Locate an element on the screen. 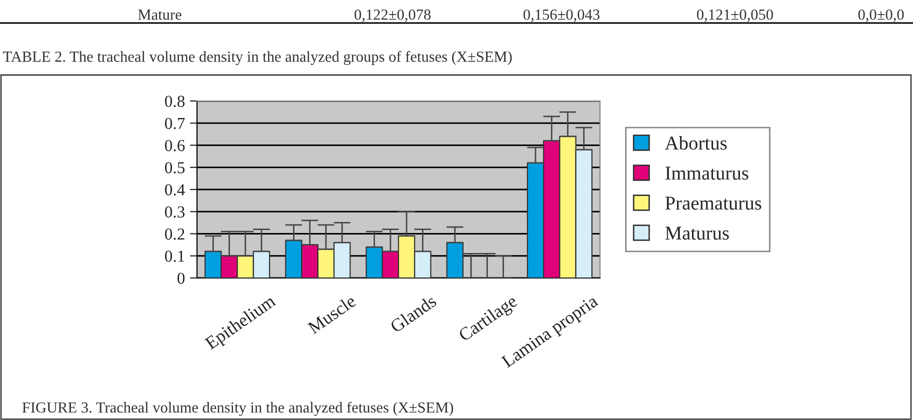 This screenshot has width=913, height=420. legend-label: Abortus is located at coordinates (695, 143).